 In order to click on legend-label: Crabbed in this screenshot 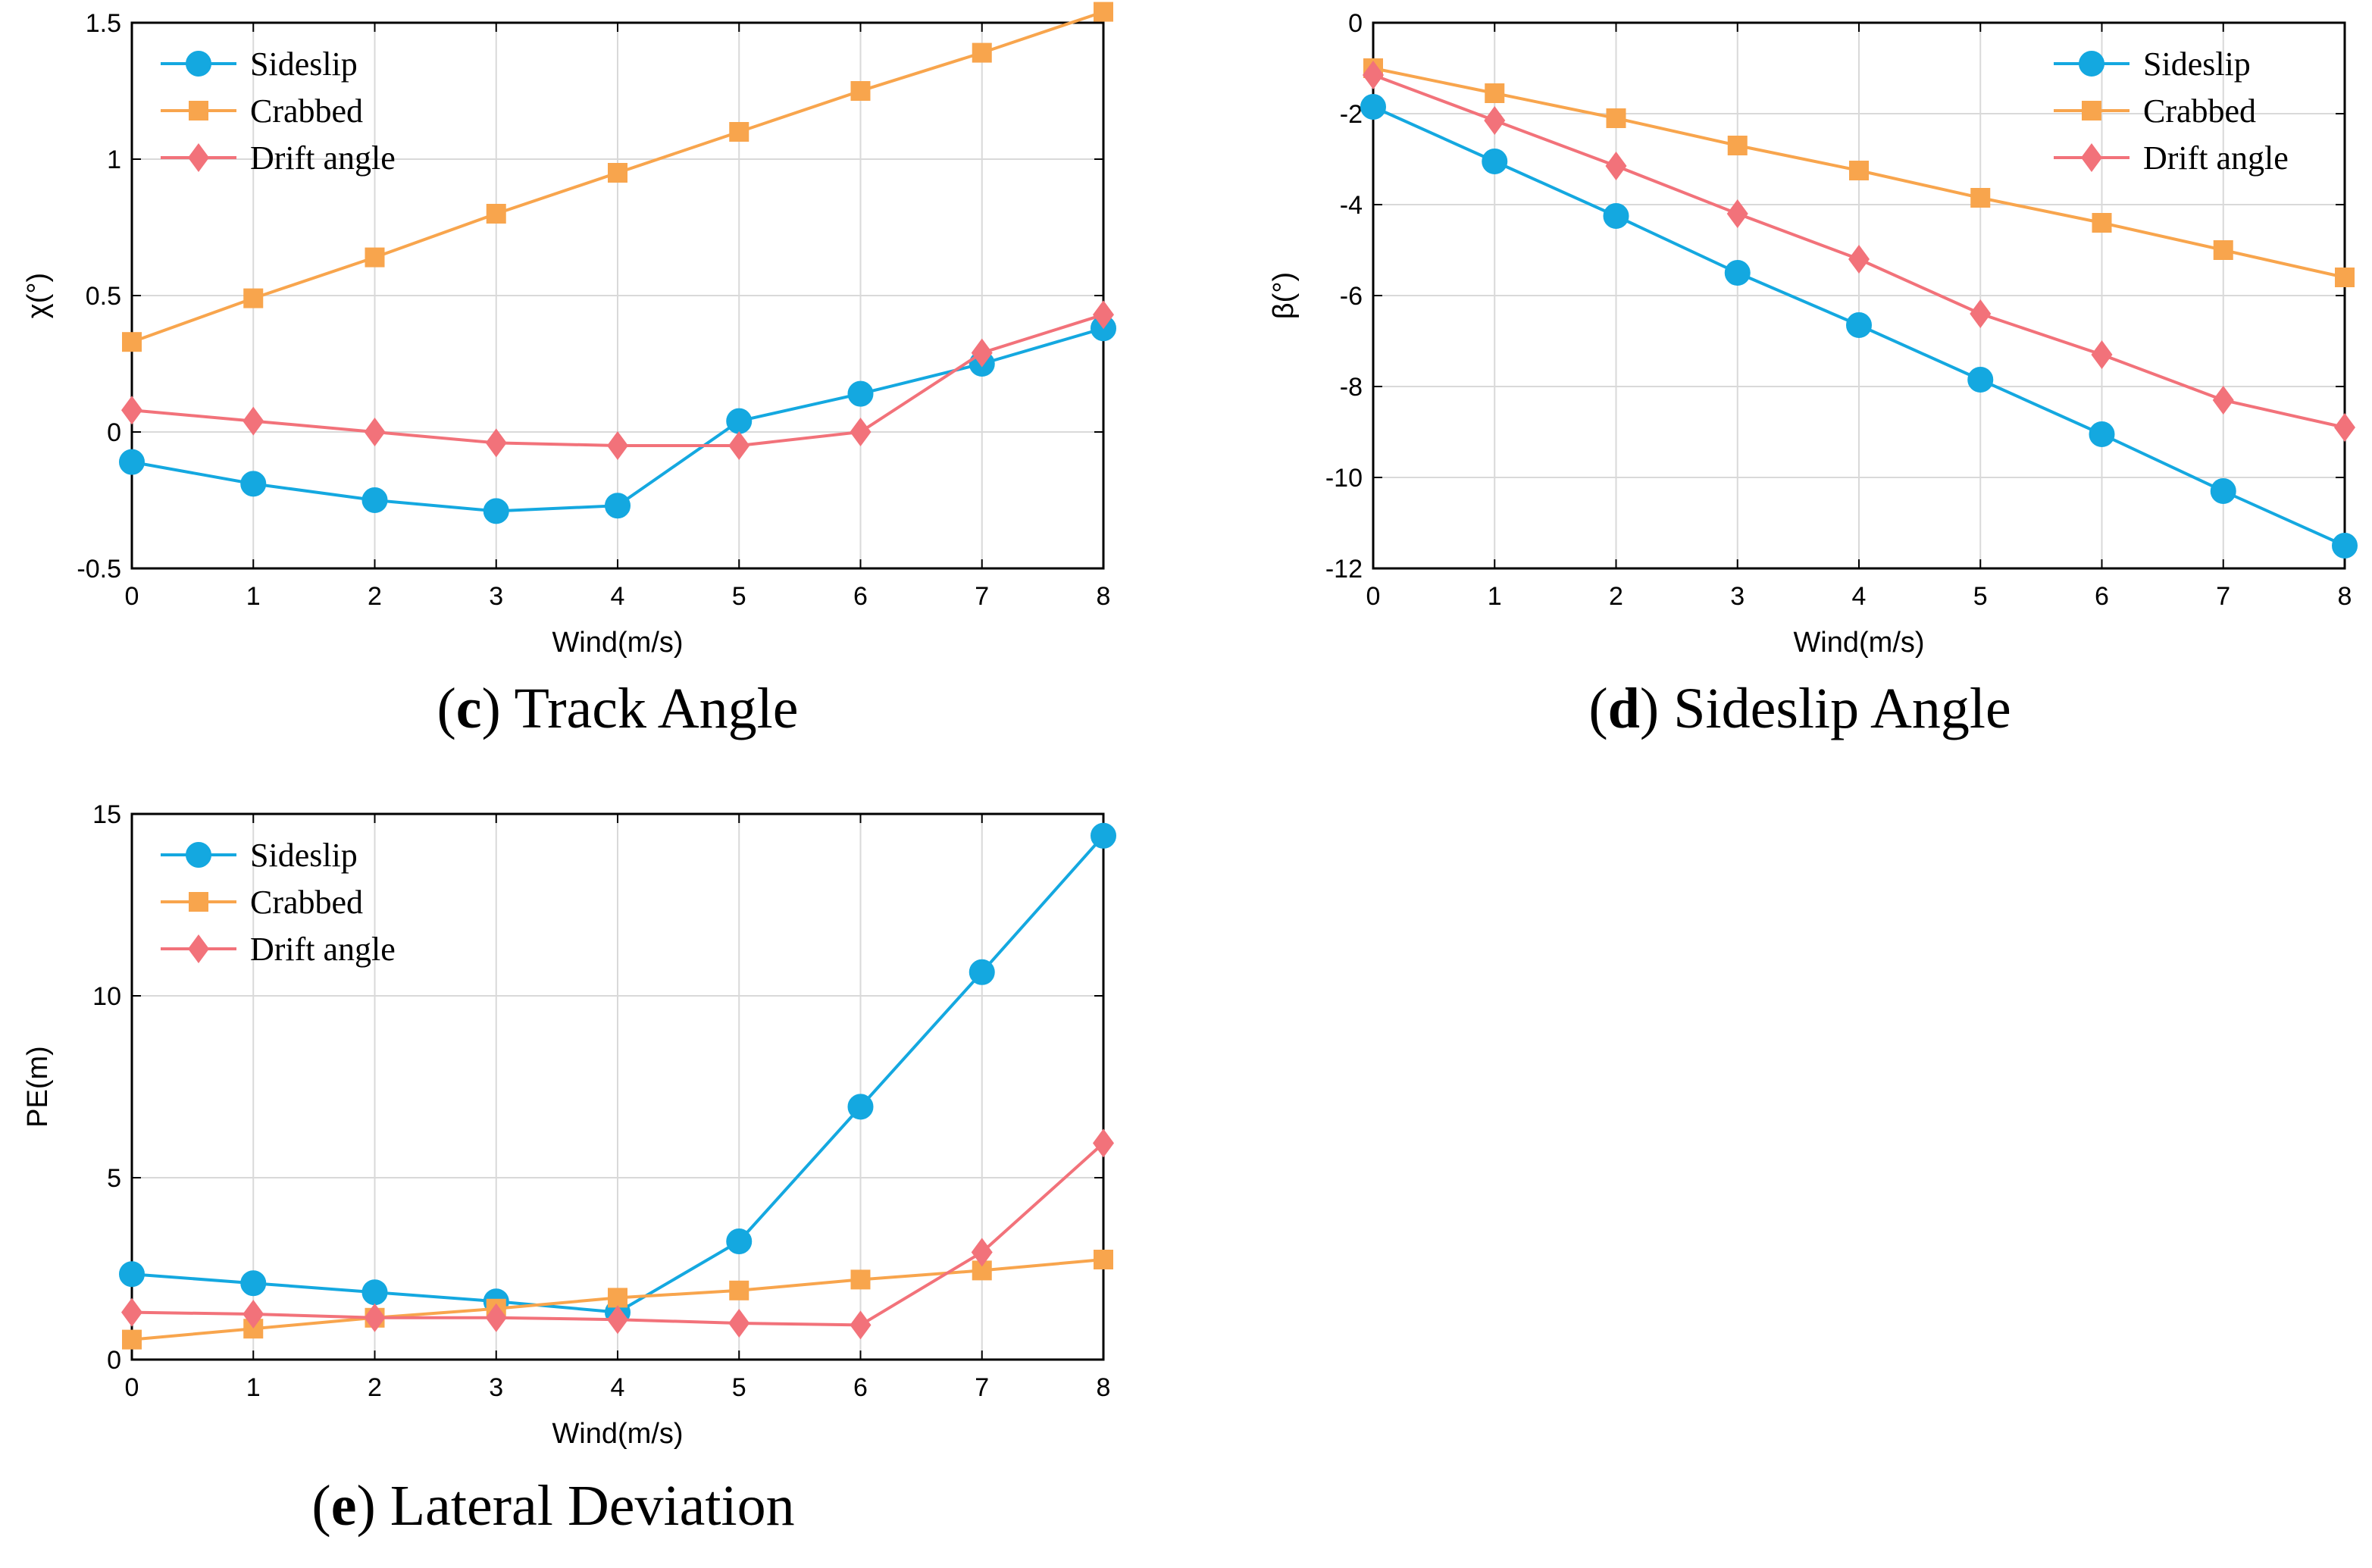, I will do `click(306, 111)`.